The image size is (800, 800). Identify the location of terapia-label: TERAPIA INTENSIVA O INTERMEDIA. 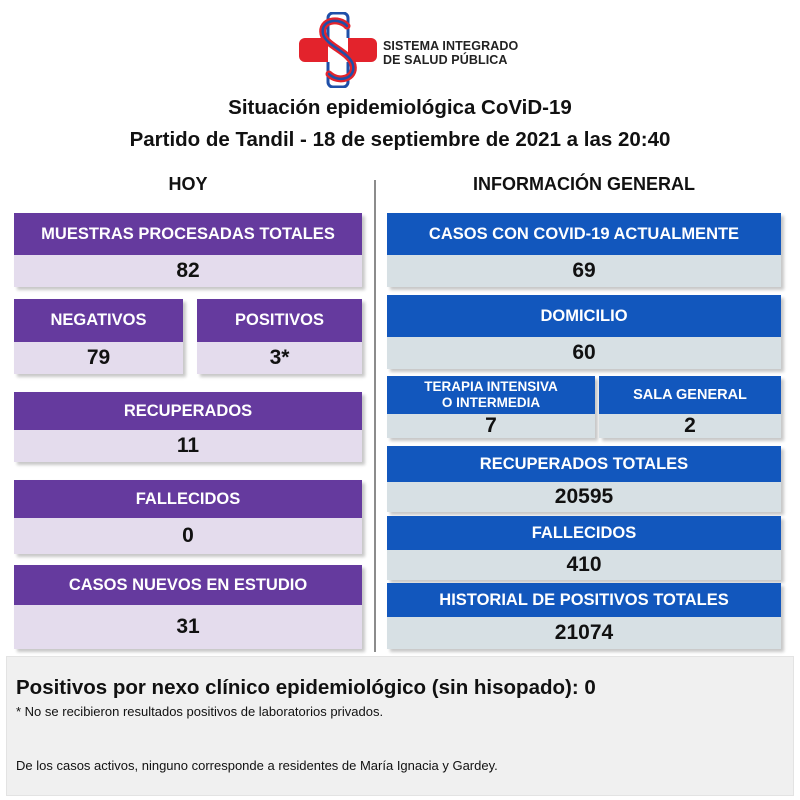
(491, 395).